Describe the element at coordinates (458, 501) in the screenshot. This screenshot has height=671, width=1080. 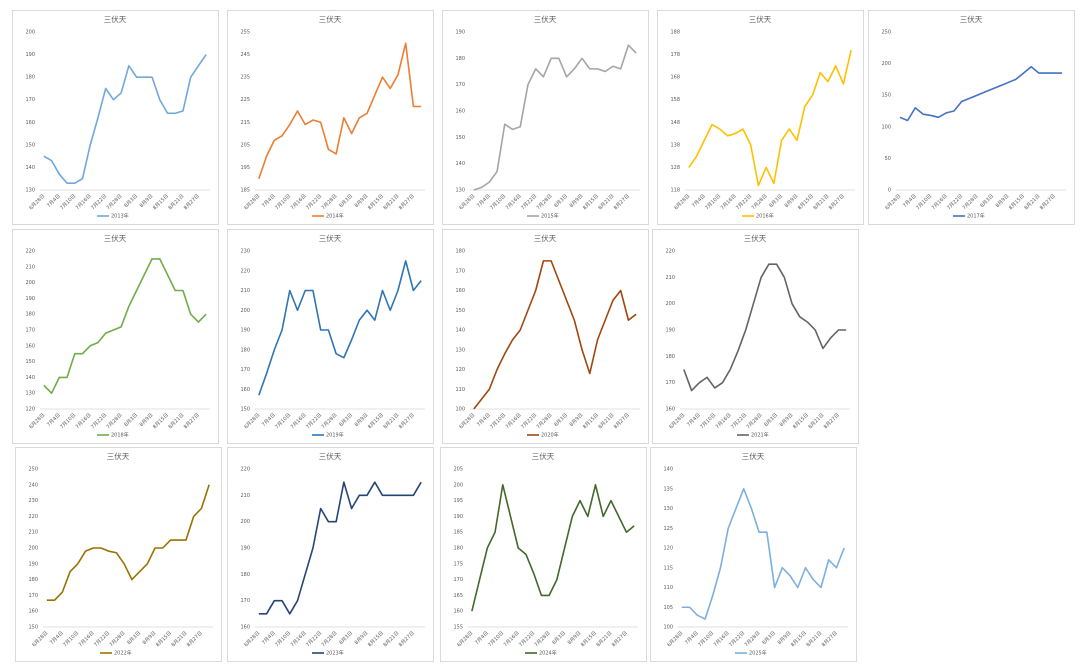
I see `y-tick-label: 195` at that location.